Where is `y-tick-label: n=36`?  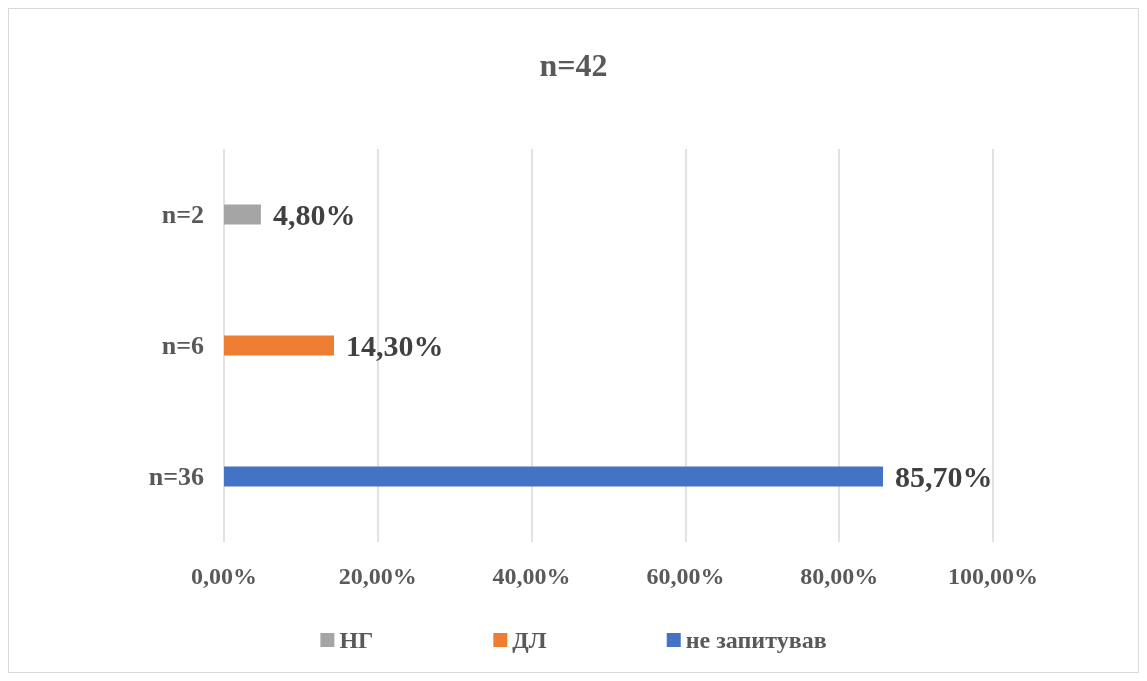
y-tick-label: n=36 is located at coordinates (176, 476).